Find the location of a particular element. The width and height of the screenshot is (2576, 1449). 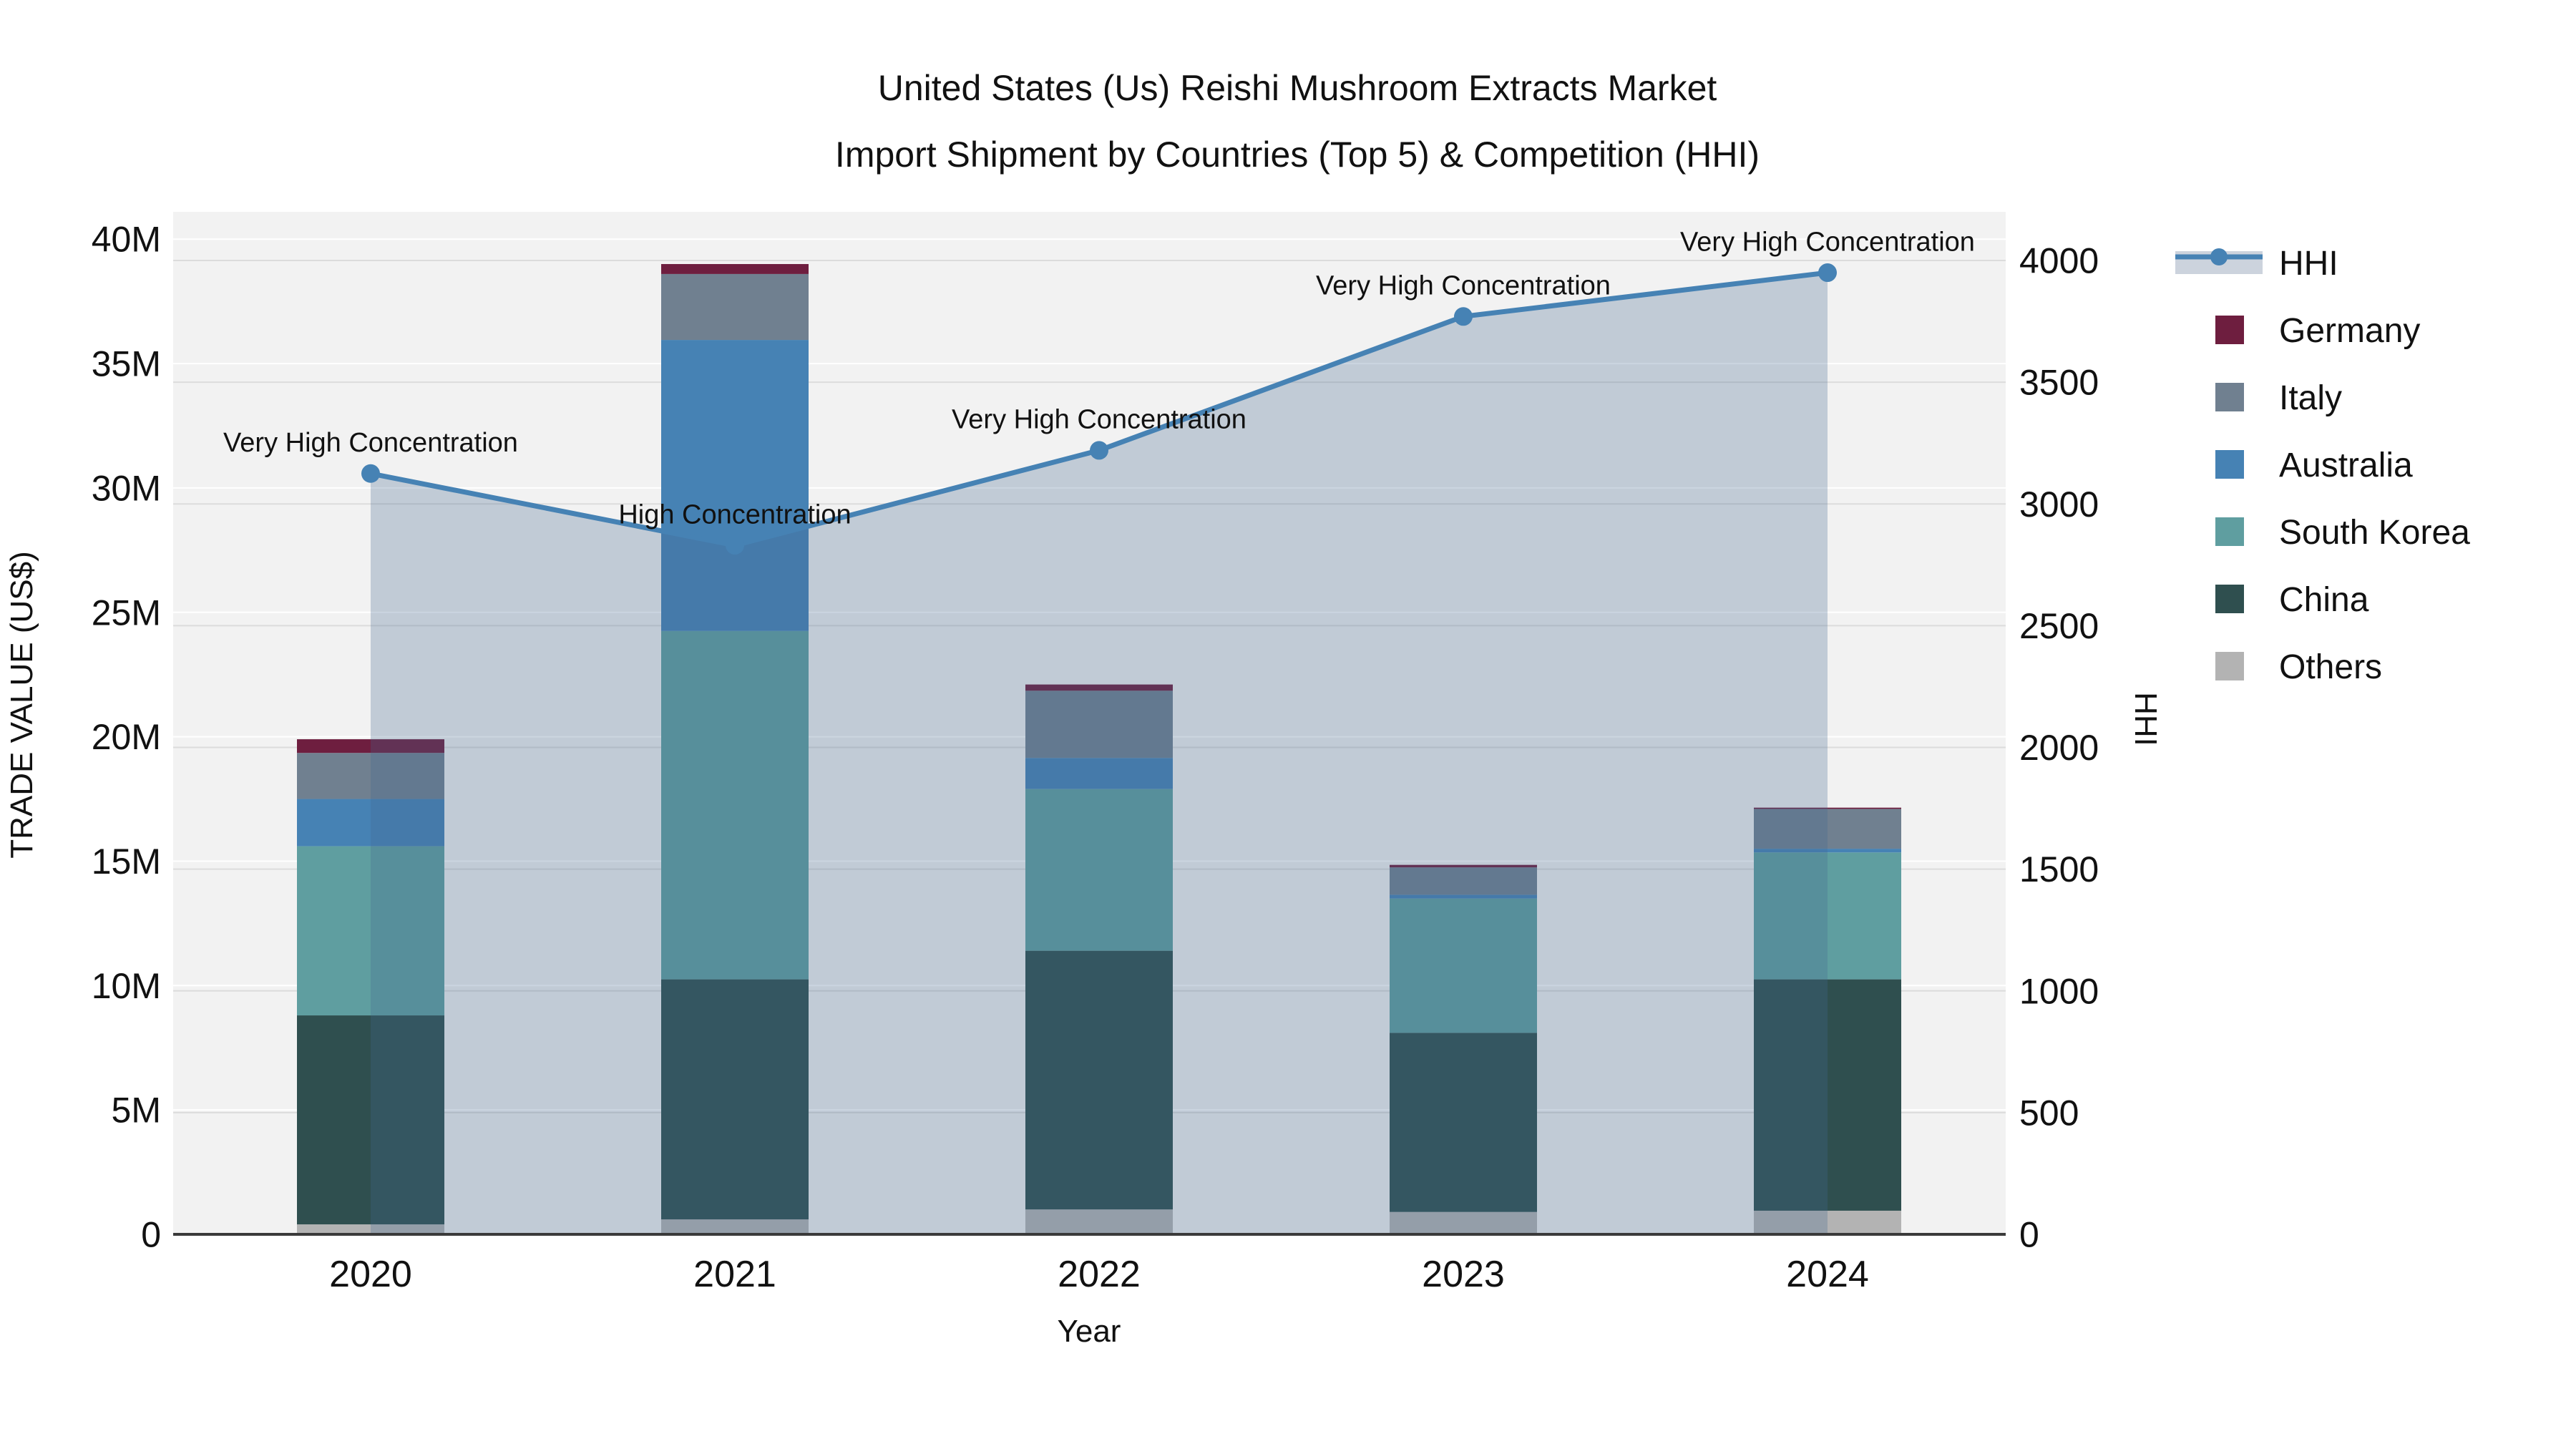

x-tick-2022: 2022 is located at coordinates (1099, 1274).